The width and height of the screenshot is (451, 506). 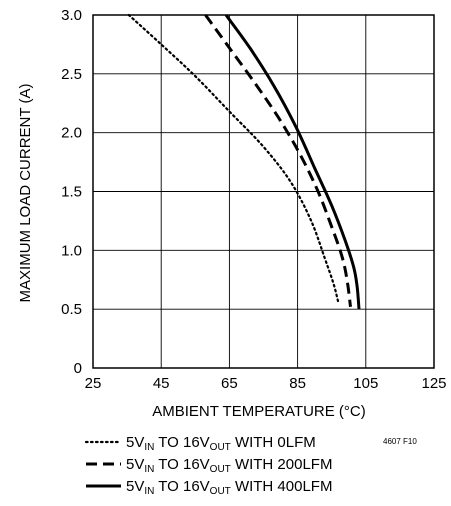 What do you see at coordinates (71, 133) in the screenshot?
I see `y-tick-label: 2.0` at bounding box center [71, 133].